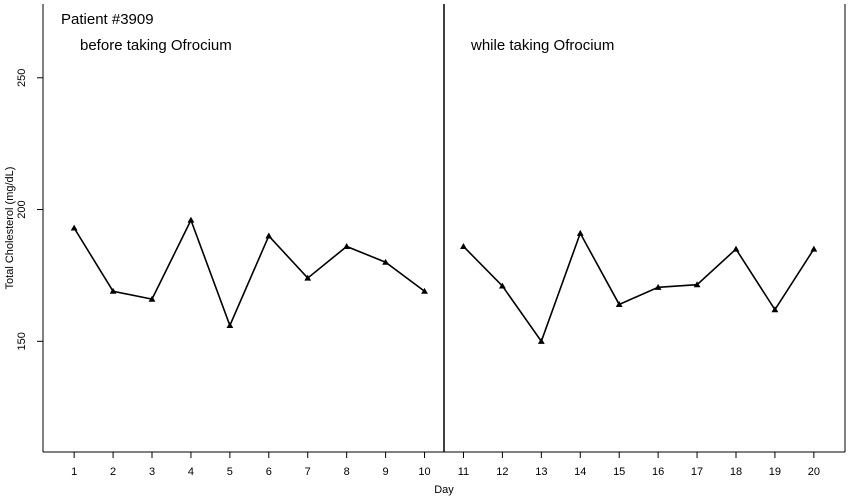  What do you see at coordinates (308, 472) in the screenshot?
I see `x-tick-label: 7` at bounding box center [308, 472].